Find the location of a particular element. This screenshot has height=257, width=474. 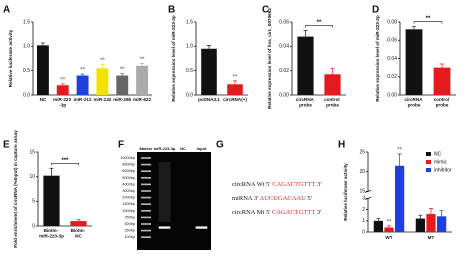

ladder-label: 750bp is located at coordinates (129, 217).